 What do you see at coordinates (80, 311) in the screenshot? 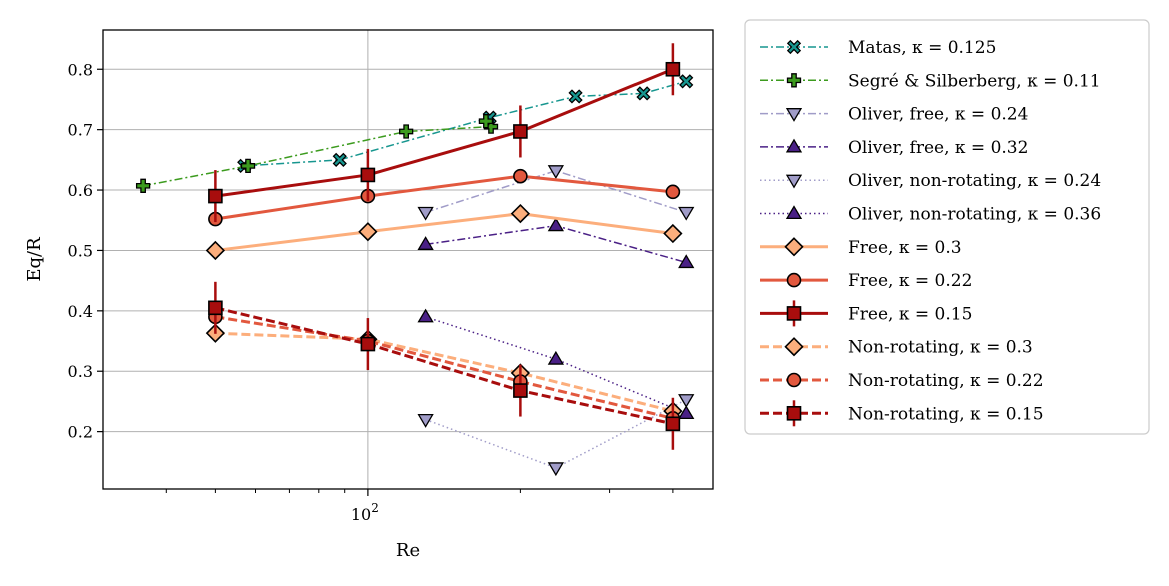
I see `y-tick-label: 0.4` at bounding box center [80, 311].